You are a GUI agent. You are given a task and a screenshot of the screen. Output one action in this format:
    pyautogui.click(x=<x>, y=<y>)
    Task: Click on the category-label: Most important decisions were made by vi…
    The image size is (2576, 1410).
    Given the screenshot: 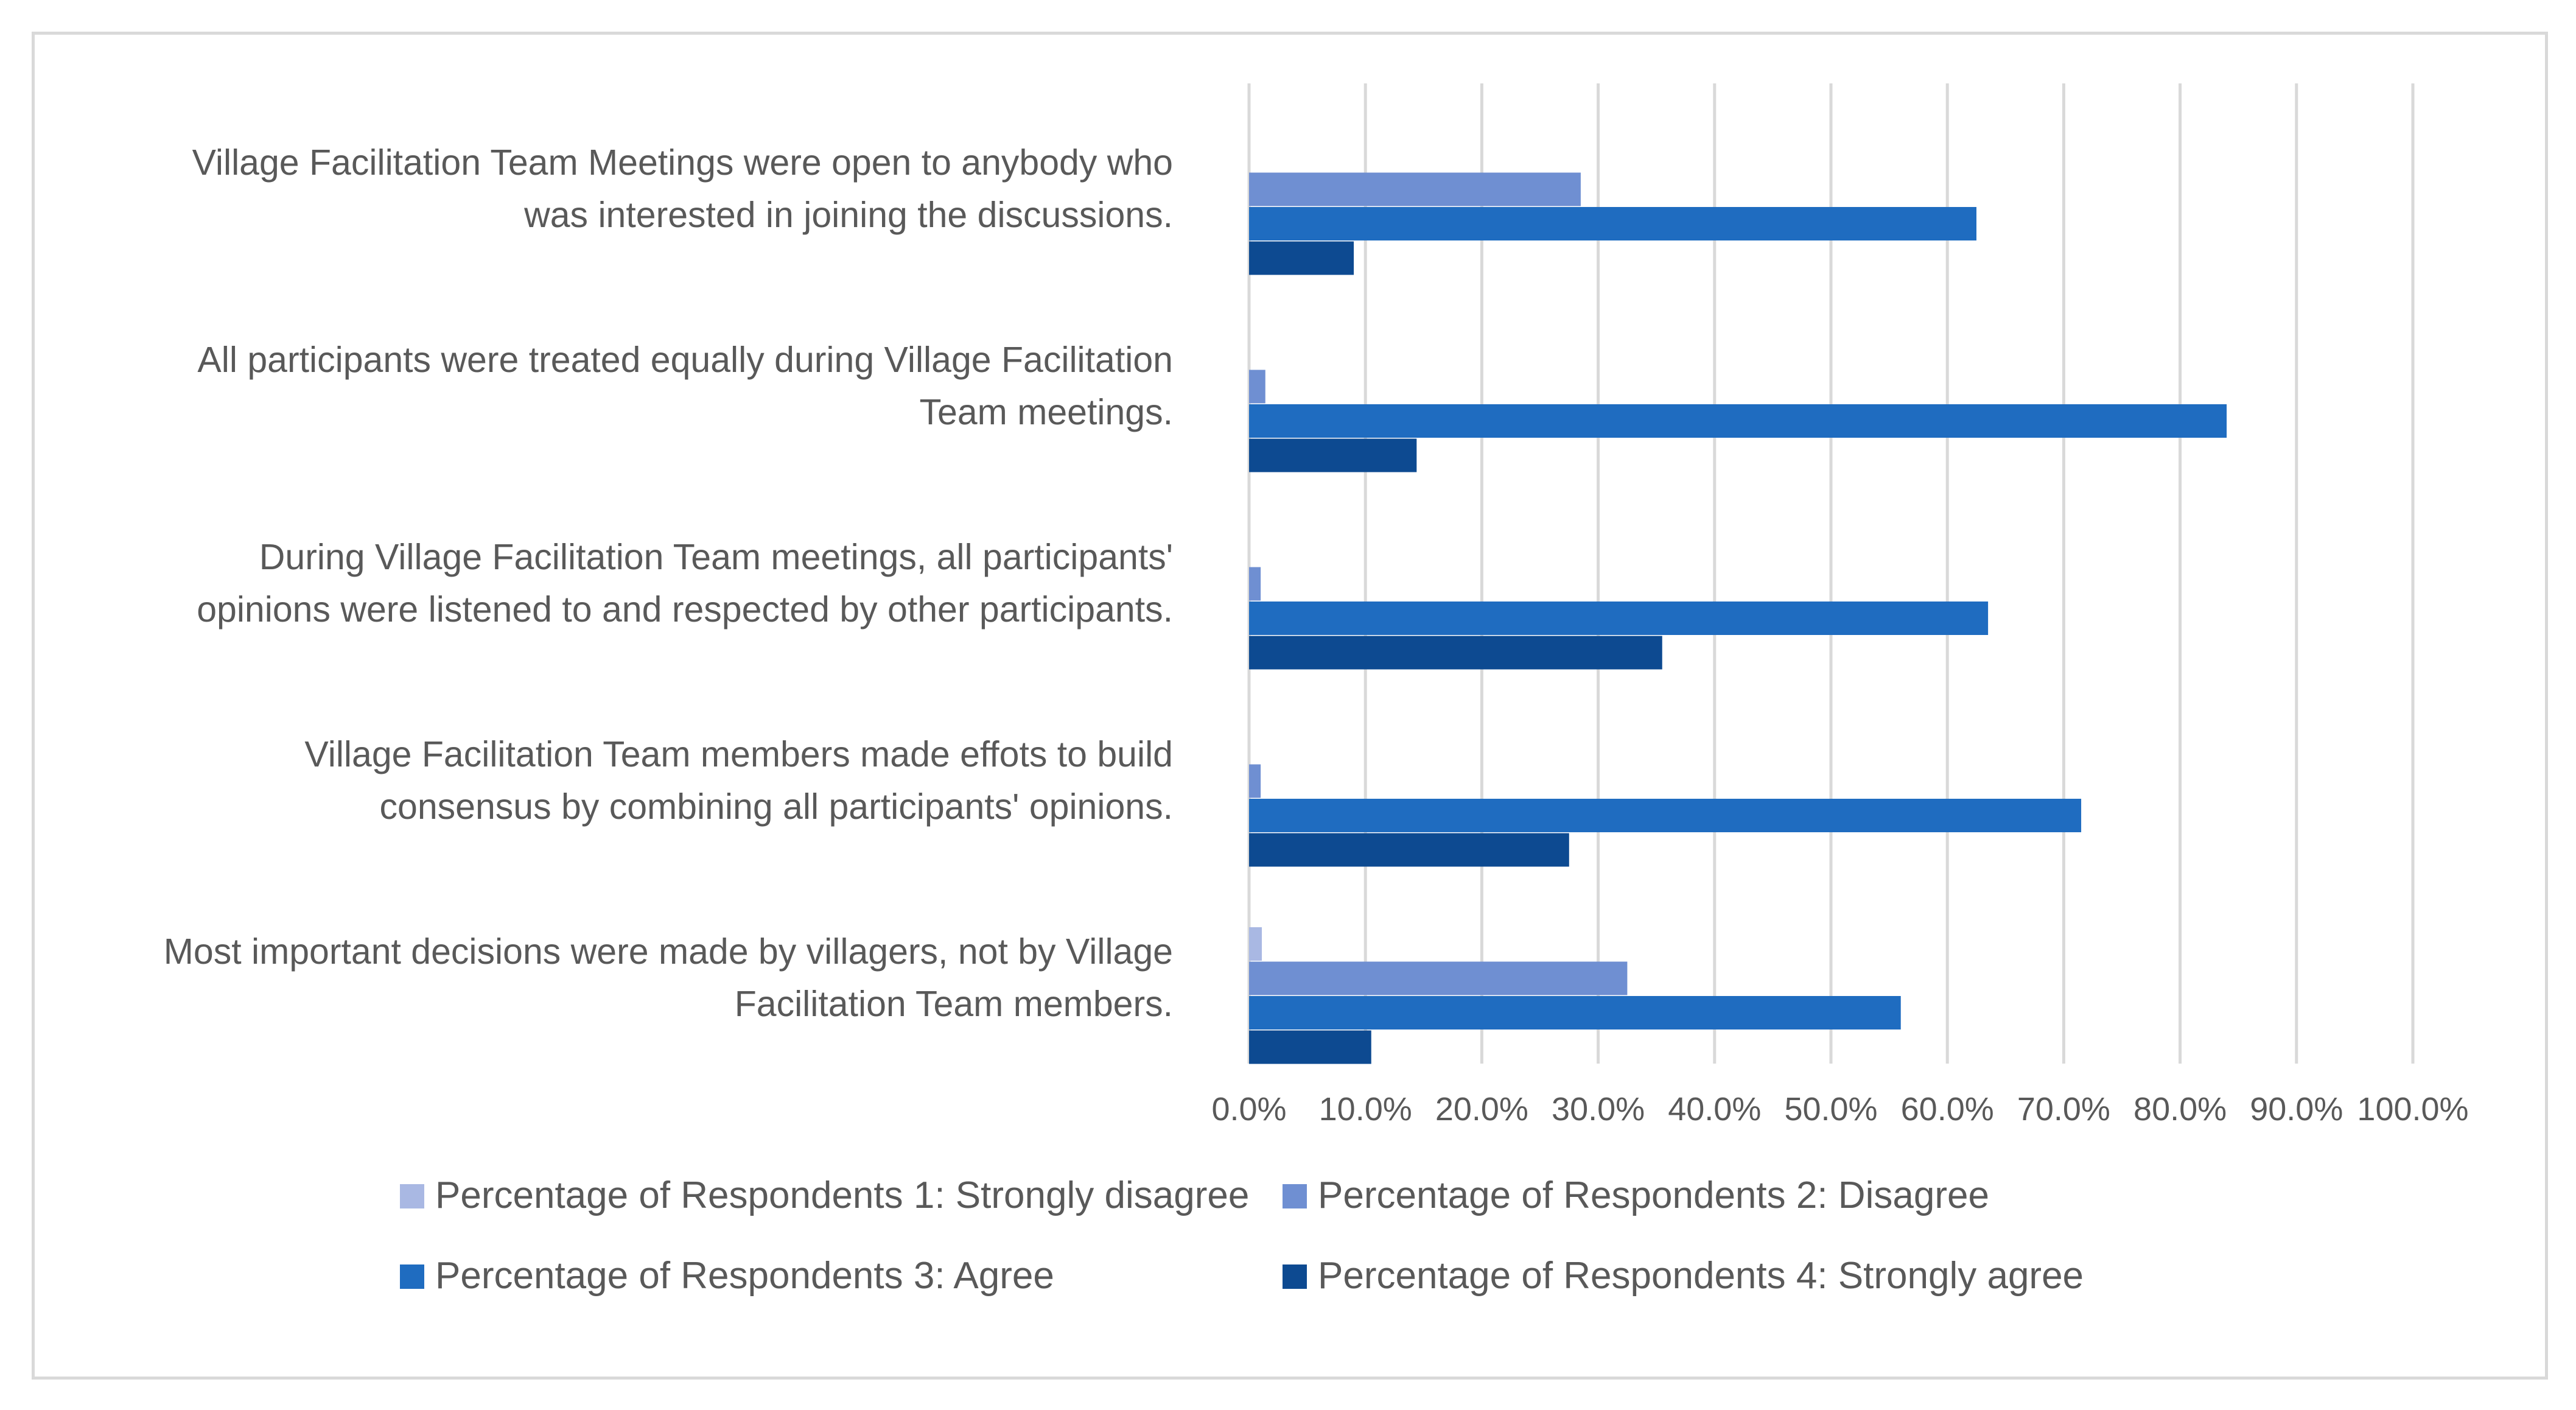 What is the action you would take?
    pyautogui.click(x=668, y=952)
    